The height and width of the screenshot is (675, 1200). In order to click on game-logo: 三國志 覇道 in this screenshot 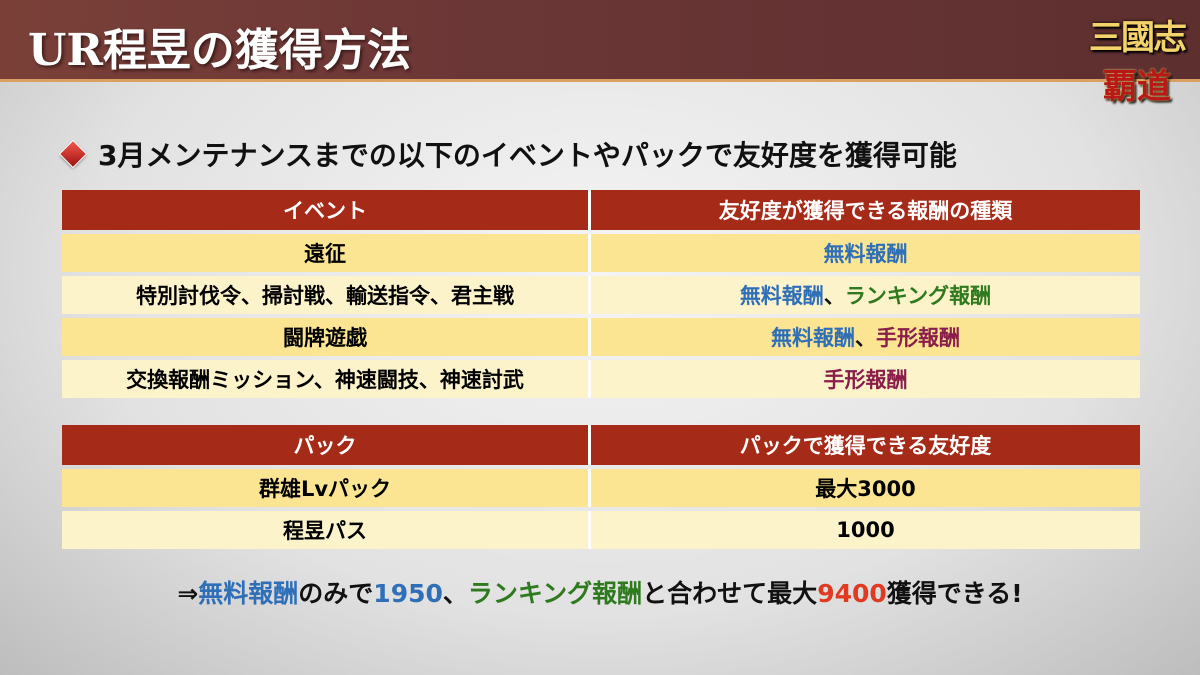, I will do `click(1138, 62)`.